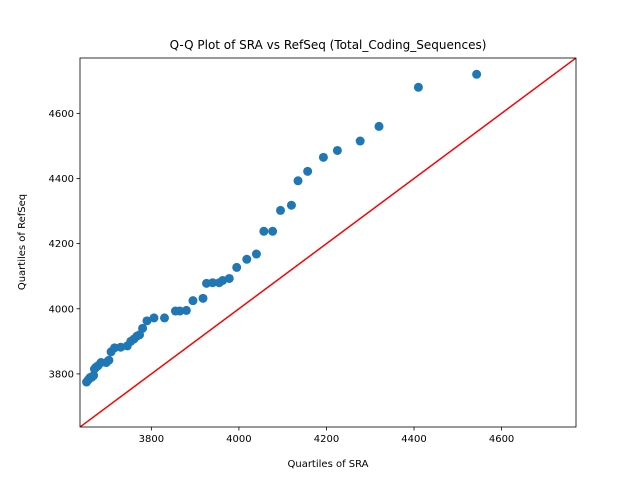 Image resolution: width=640 pixels, height=480 pixels. Describe the element at coordinates (151, 439) in the screenshot. I see `x-tick-label: 3800` at that location.